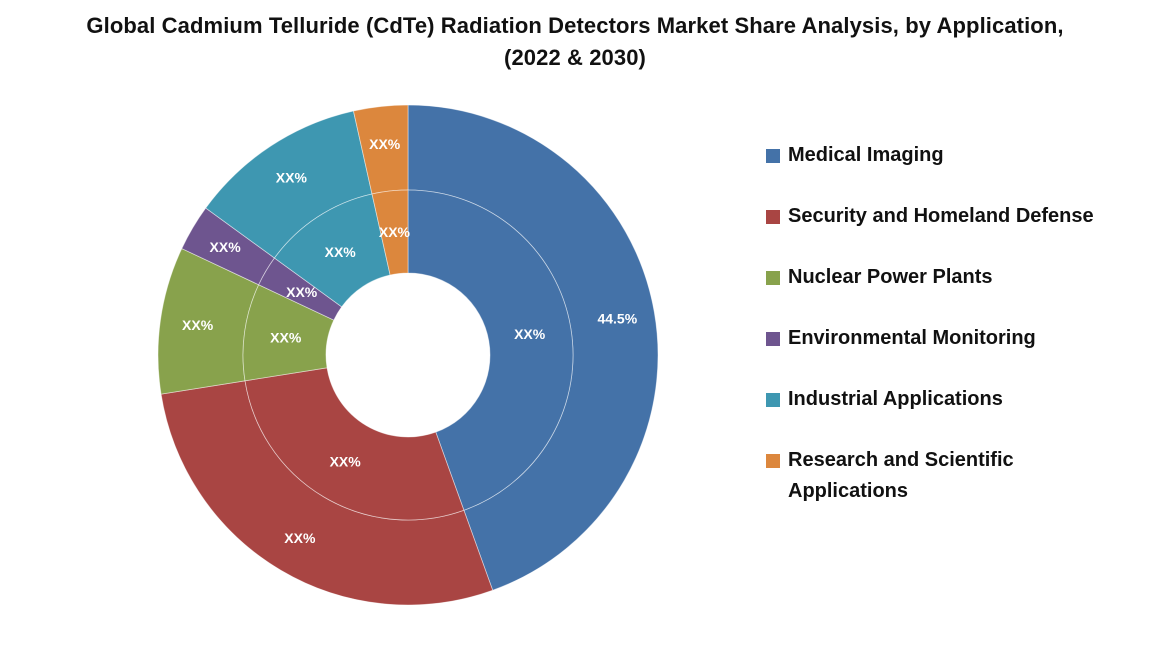  What do you see at coordinates (866, 155) in the screenshot?
I see `legend-label: Medical Imaging` at bounding box center [866, 155].